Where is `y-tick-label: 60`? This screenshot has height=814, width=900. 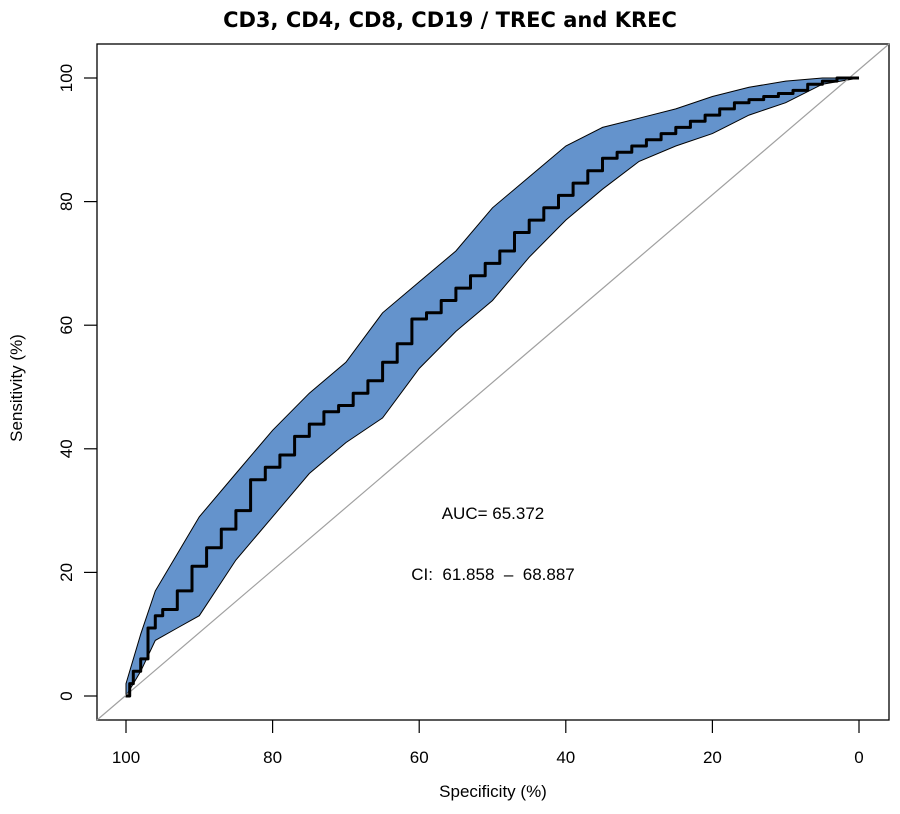 y-tick-label: 60 is located at coordinates (66, 325).